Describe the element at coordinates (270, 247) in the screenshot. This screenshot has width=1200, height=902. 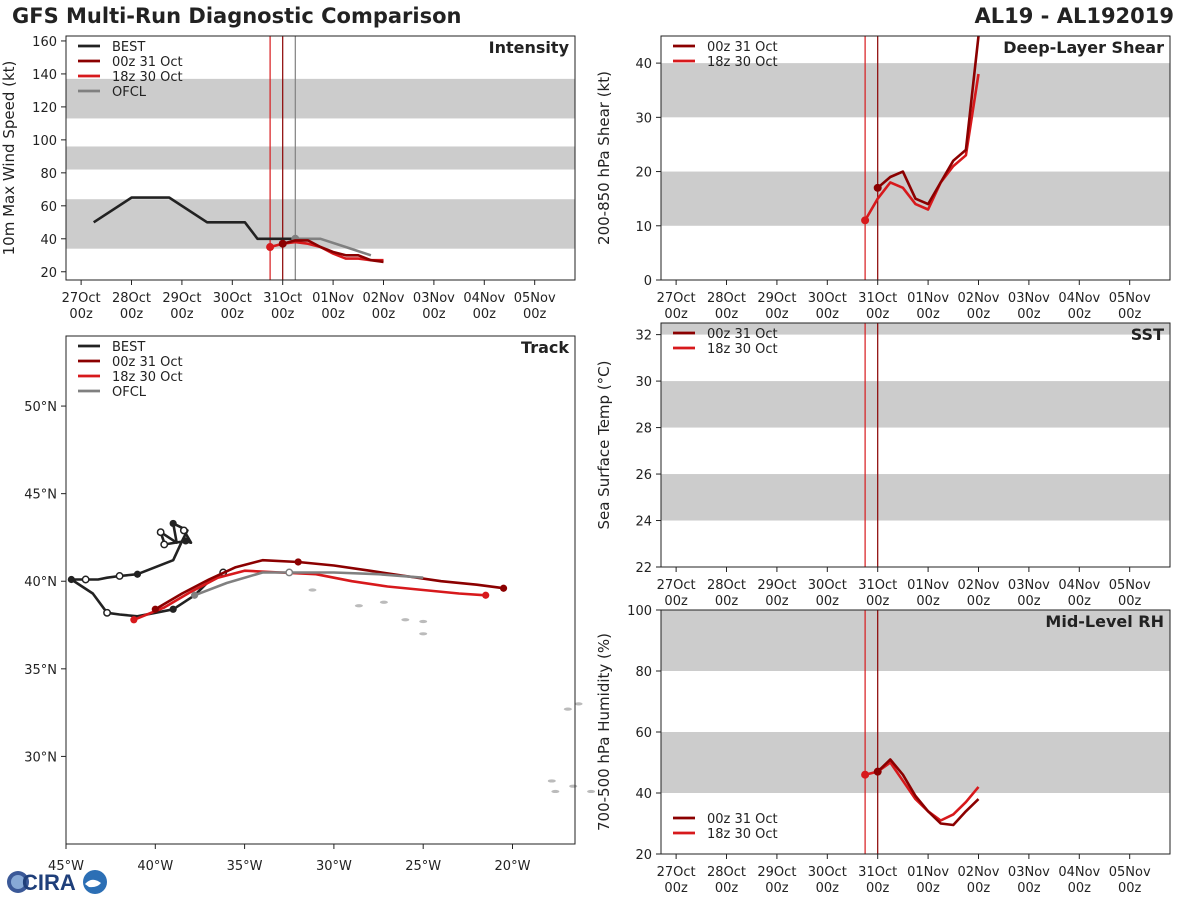
I see `intensity-marker-run_18z` at that location.